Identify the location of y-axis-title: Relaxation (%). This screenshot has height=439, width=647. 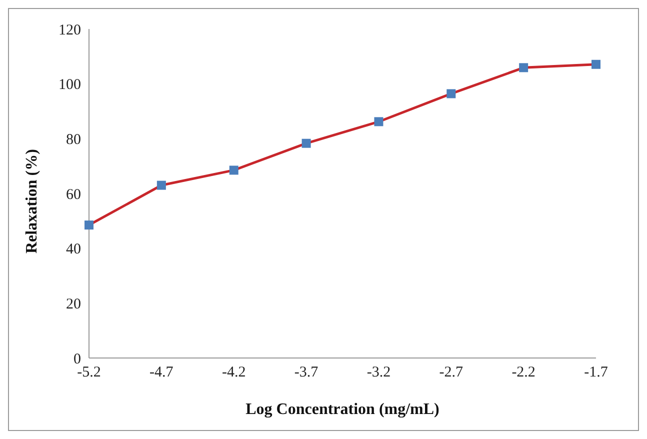
(32, 201).